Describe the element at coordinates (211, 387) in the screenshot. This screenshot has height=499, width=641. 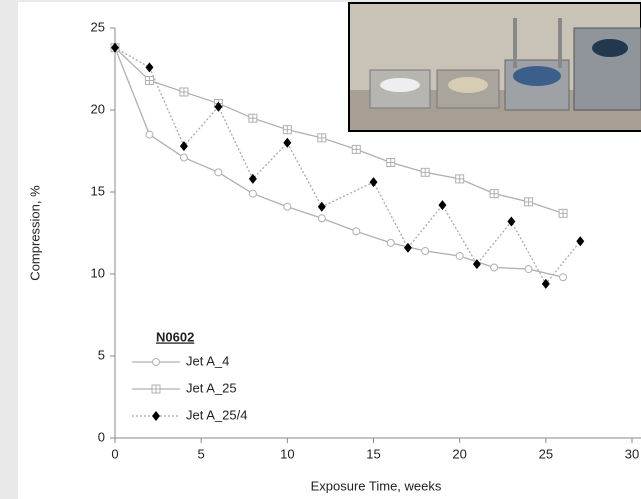
I see `legend-label: Jet A_25` at that location.